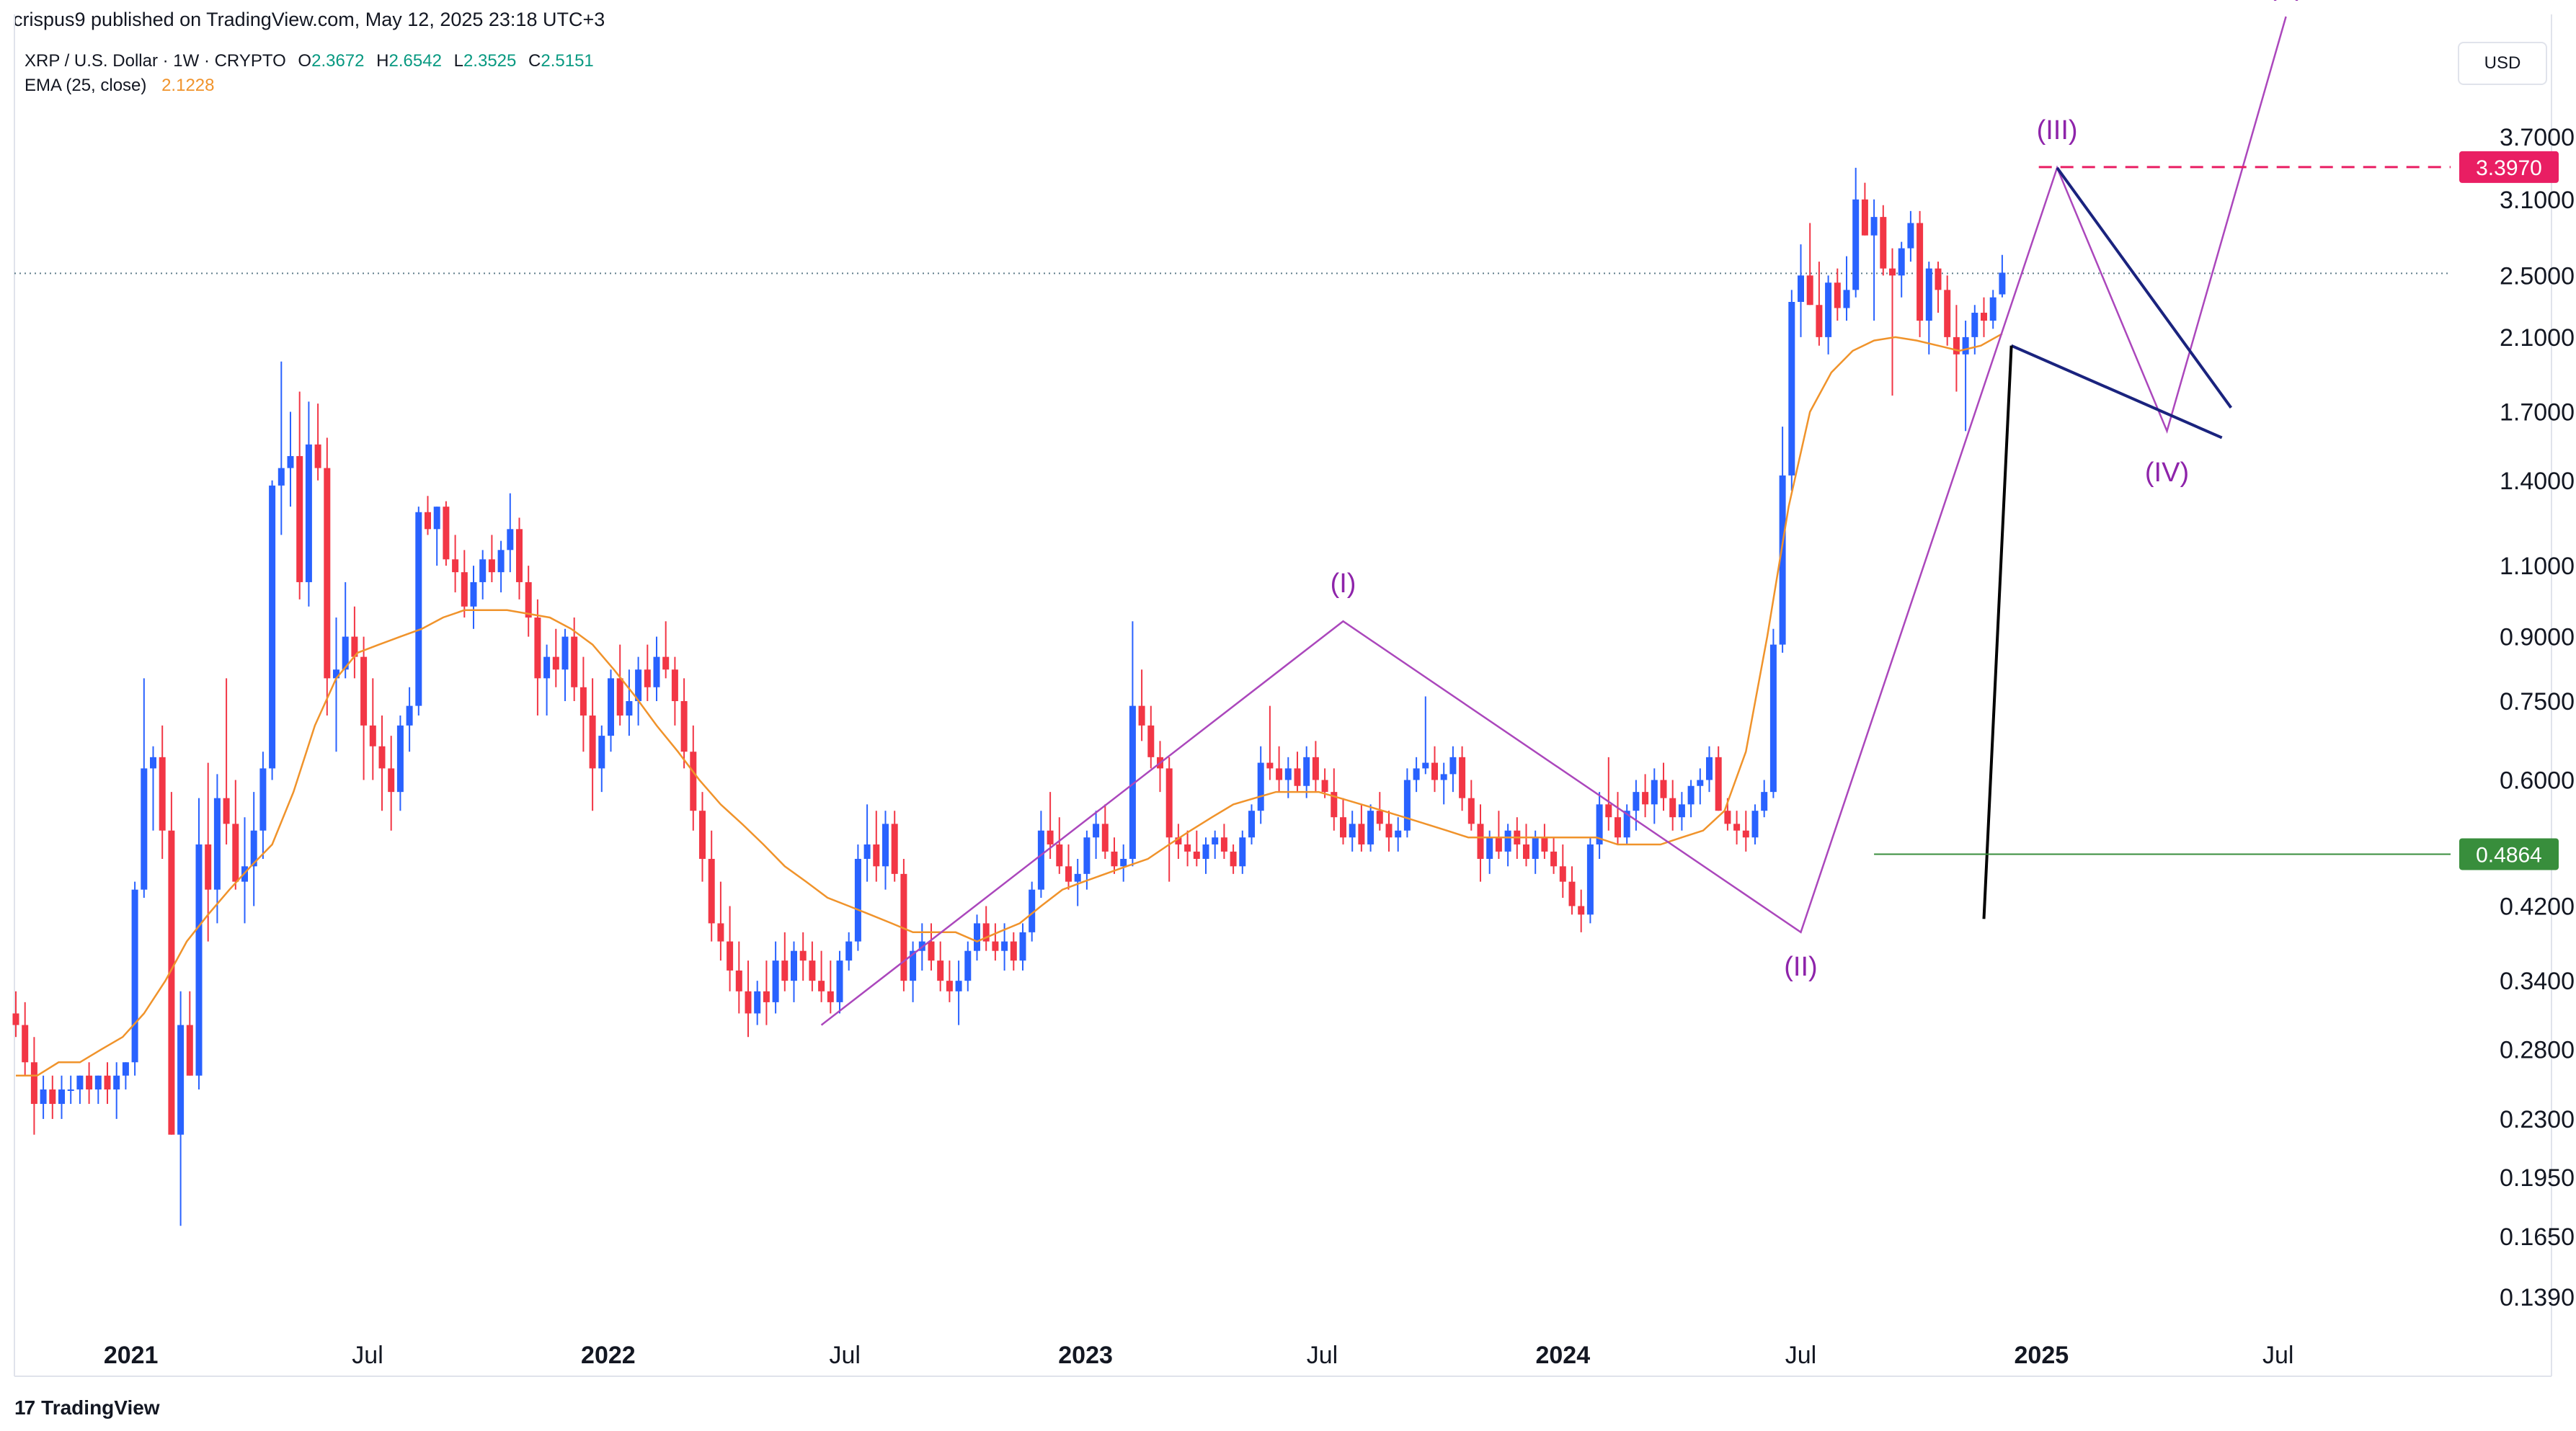 Image resolution: width=2576 pixels, height=1431 pixels. I want to click on y-tick-label: 2.5000, so click(2537, 276).